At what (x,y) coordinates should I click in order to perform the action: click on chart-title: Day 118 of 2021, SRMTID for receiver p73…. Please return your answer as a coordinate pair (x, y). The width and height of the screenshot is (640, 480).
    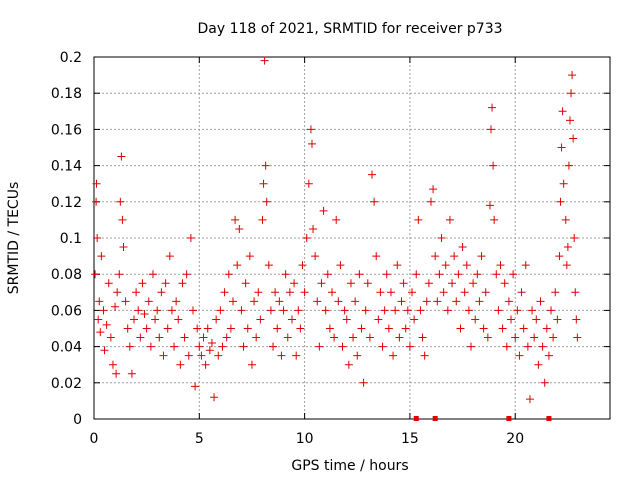
    Looking at the image, I should click on (349, 29).